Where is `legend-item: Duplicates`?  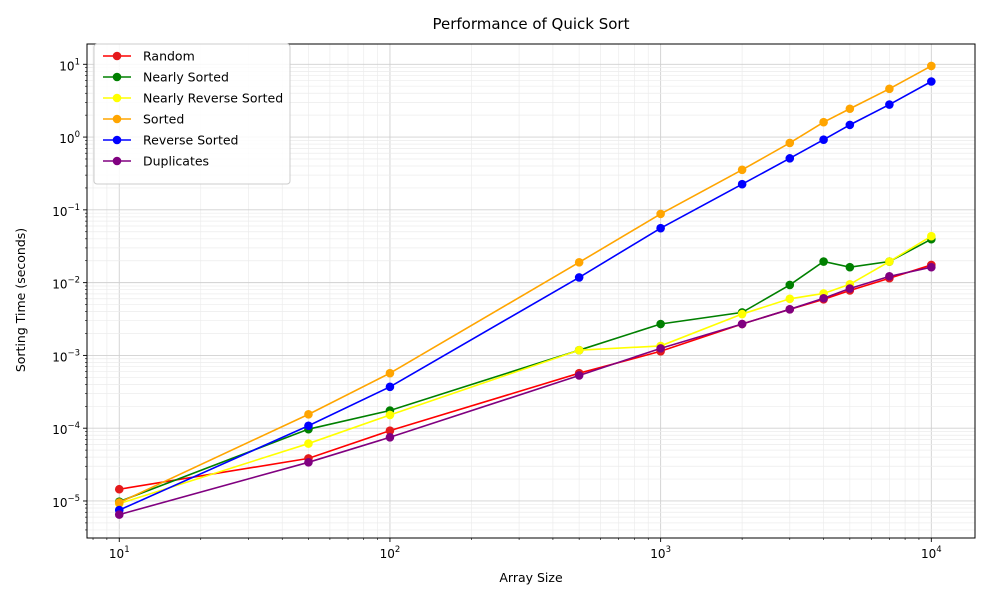
legend-item: Duplicates is located at coordinates (156, 161).